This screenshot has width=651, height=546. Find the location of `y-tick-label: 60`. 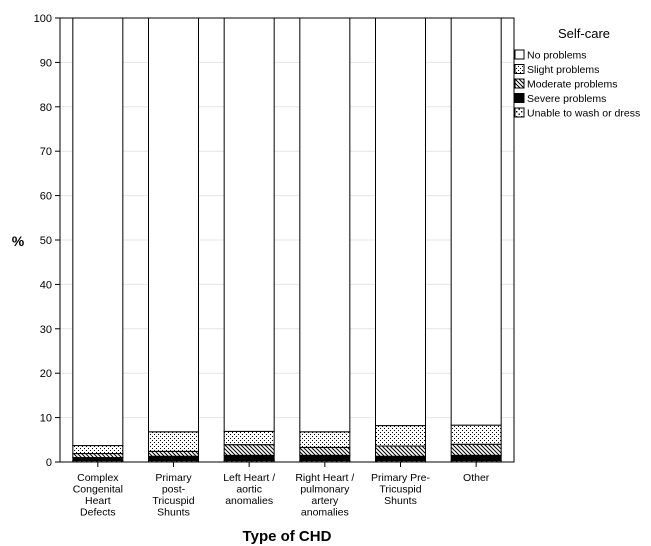

y-tick-label: 60 is located at coordinates (46, 197).